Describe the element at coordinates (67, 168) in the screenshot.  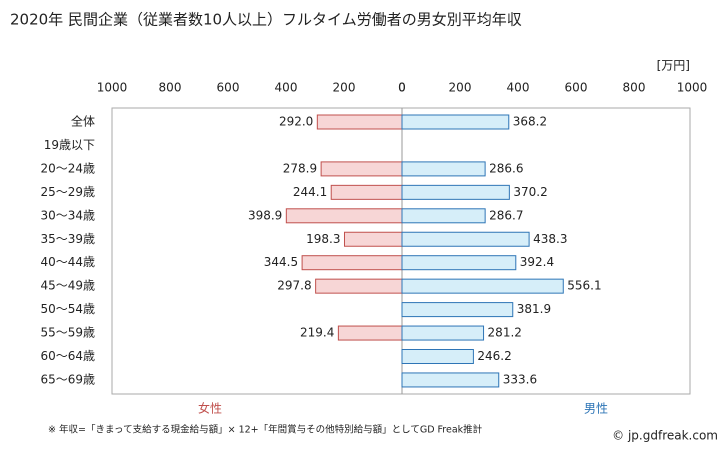
I see `category-label: 20〜24歳` at that location.